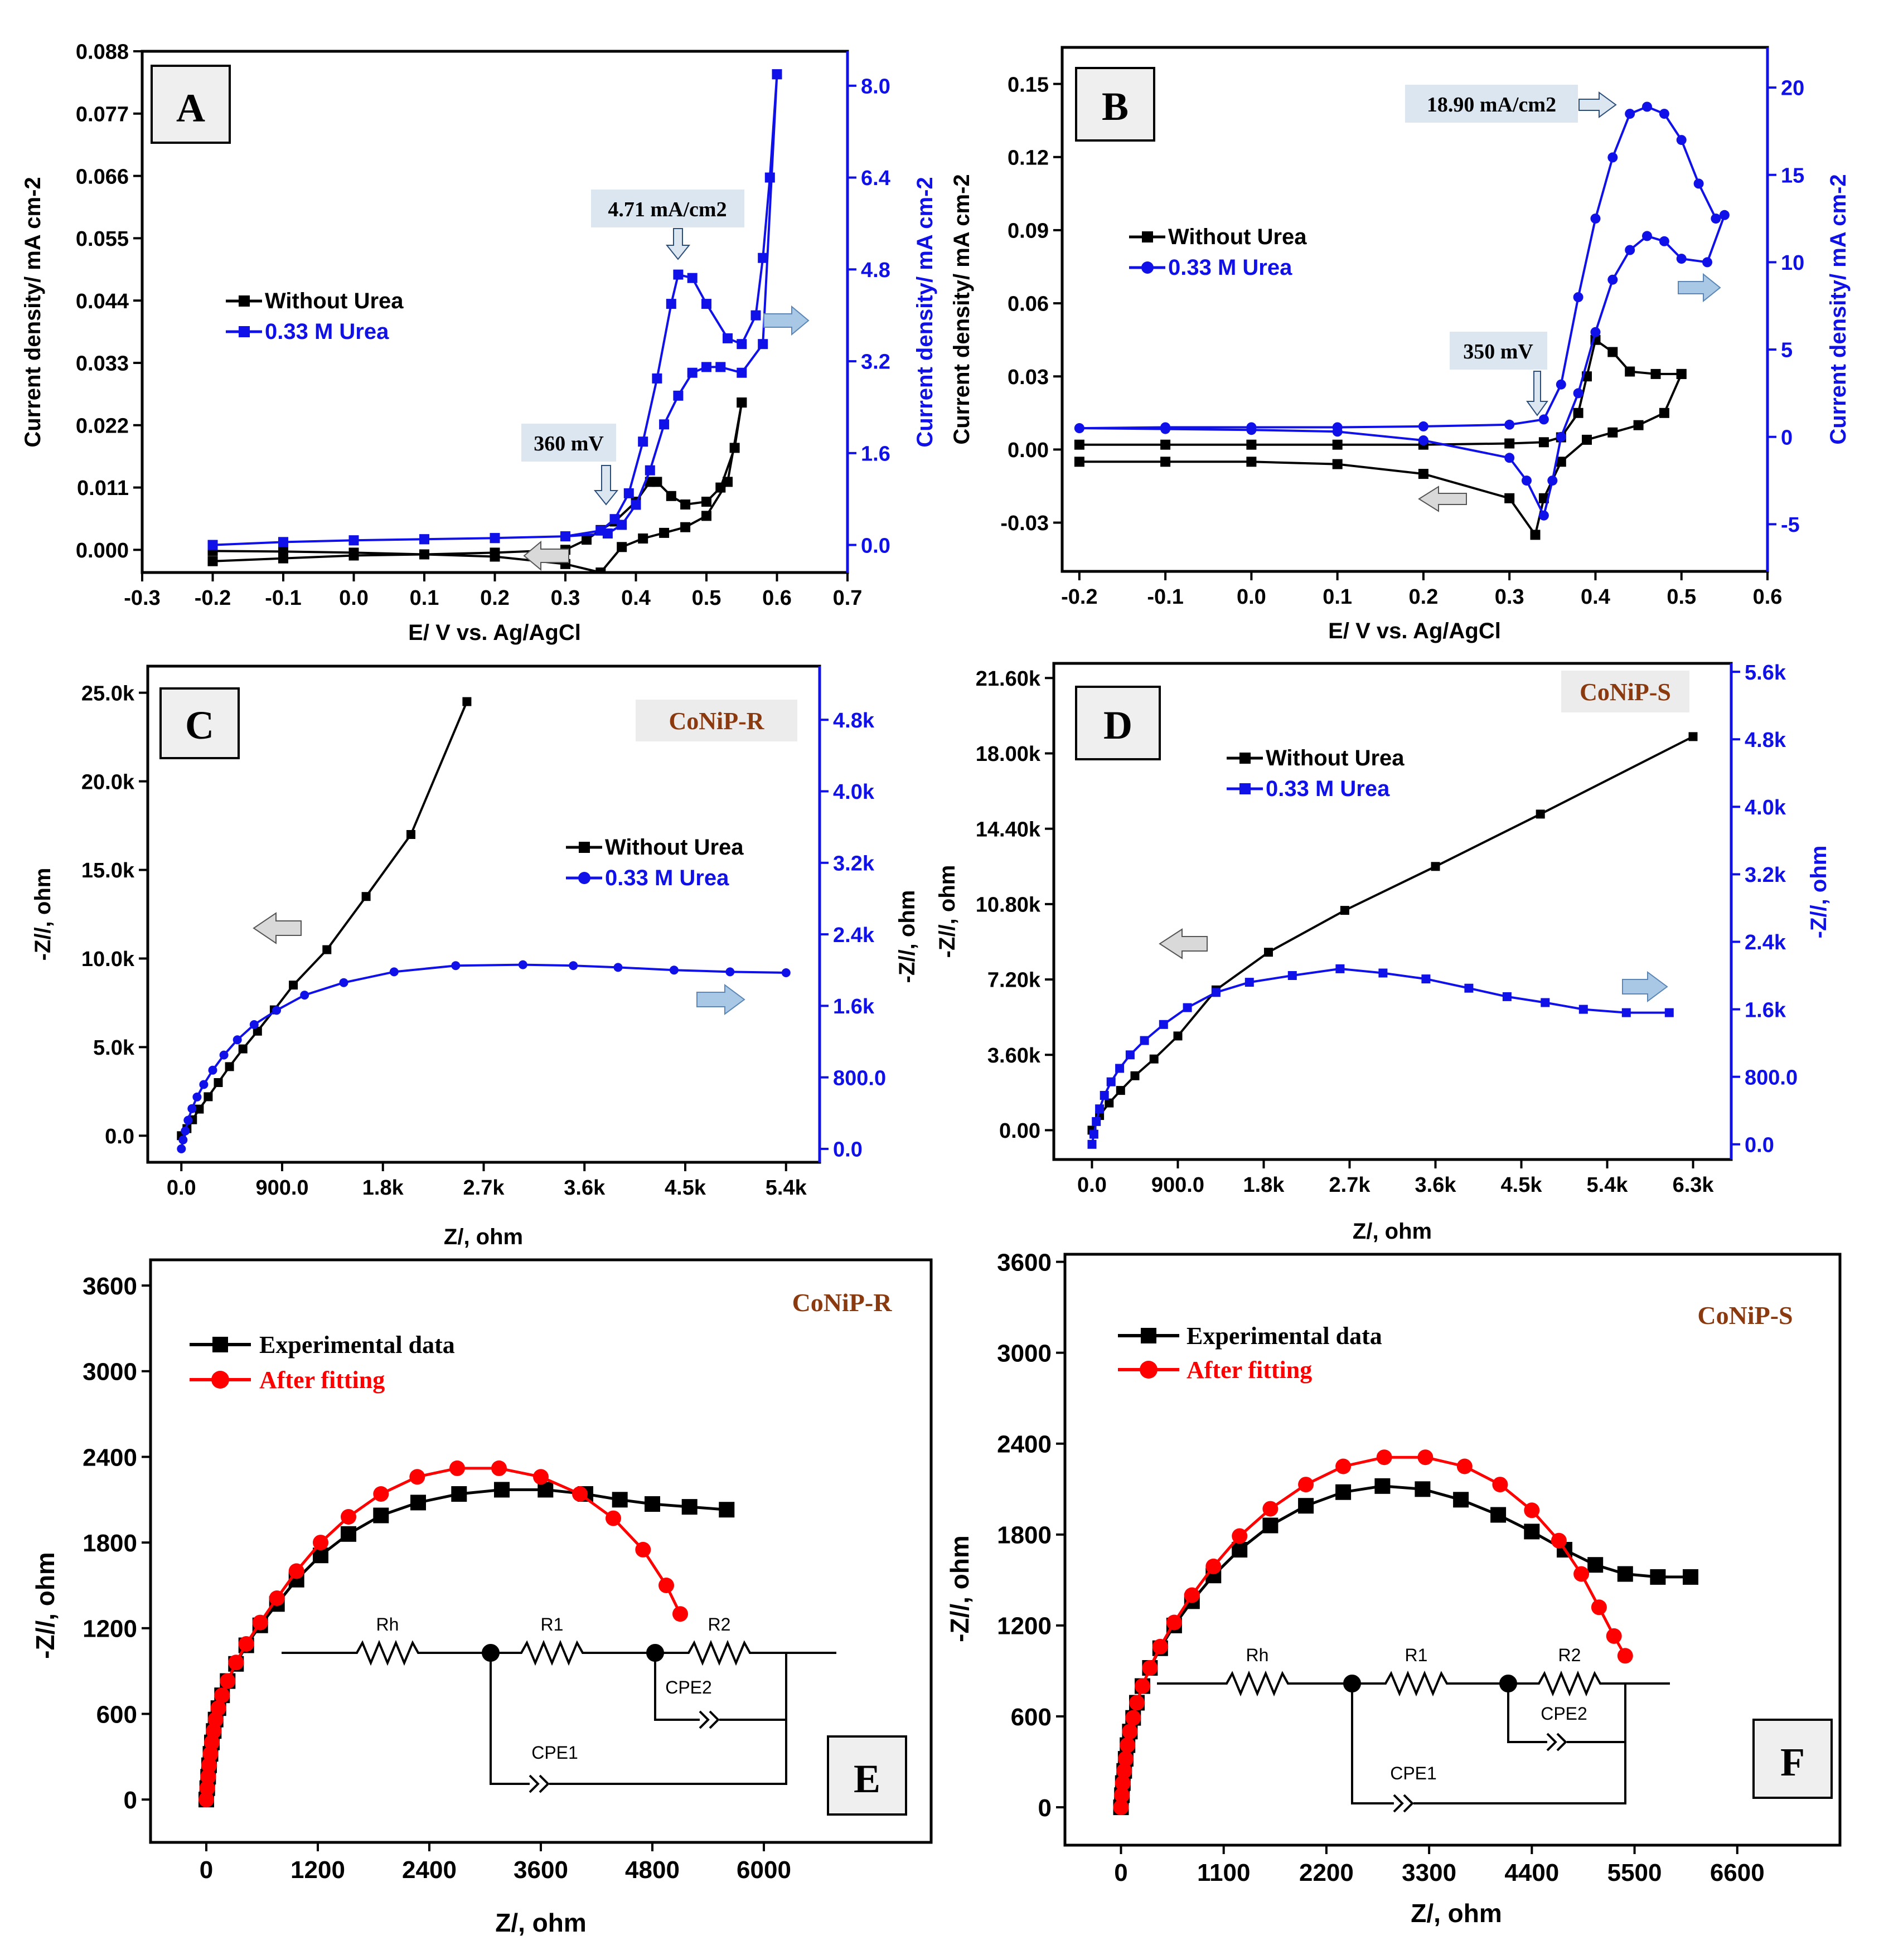  Describe the element at coordinates (495, 312) in the screenshot. I see `panel-a-frame` at that location.